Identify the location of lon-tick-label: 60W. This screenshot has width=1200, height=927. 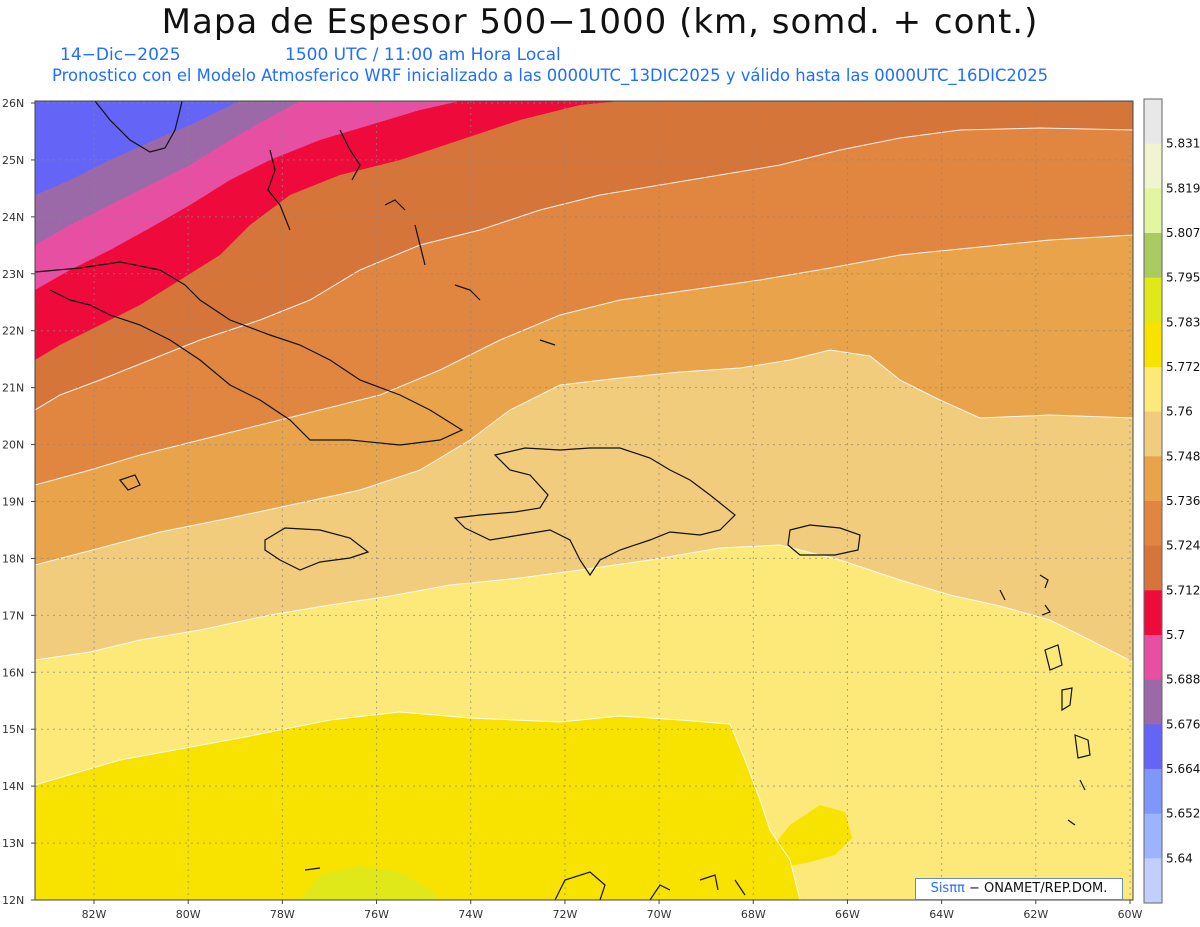
(1130, 914).